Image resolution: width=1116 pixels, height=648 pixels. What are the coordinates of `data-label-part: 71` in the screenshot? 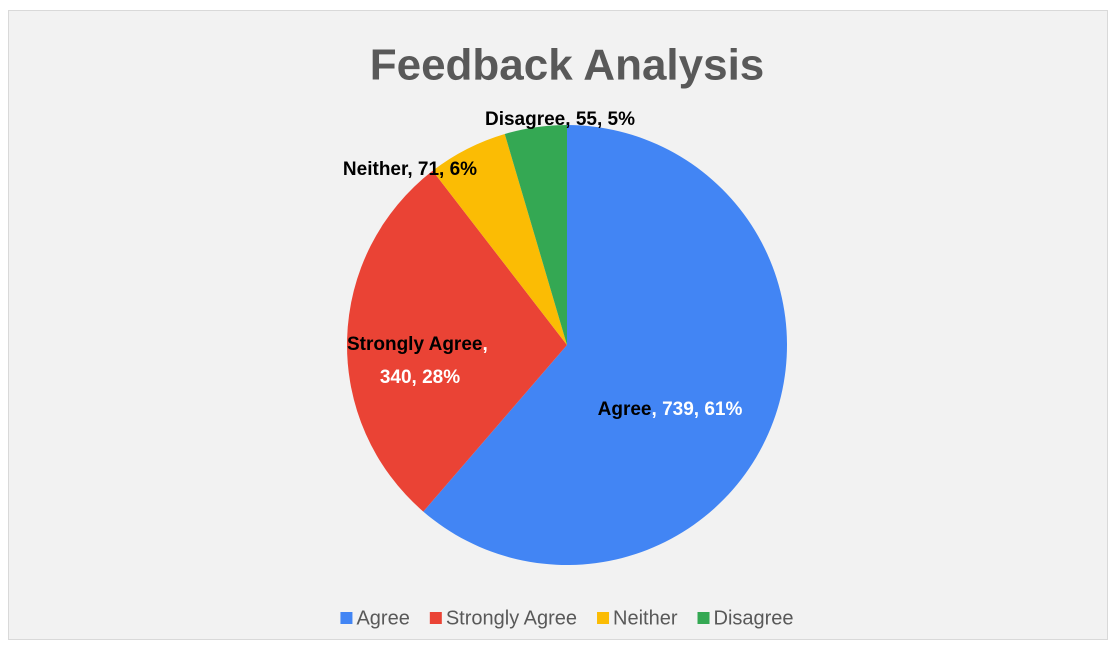 It's located at (429, 169).